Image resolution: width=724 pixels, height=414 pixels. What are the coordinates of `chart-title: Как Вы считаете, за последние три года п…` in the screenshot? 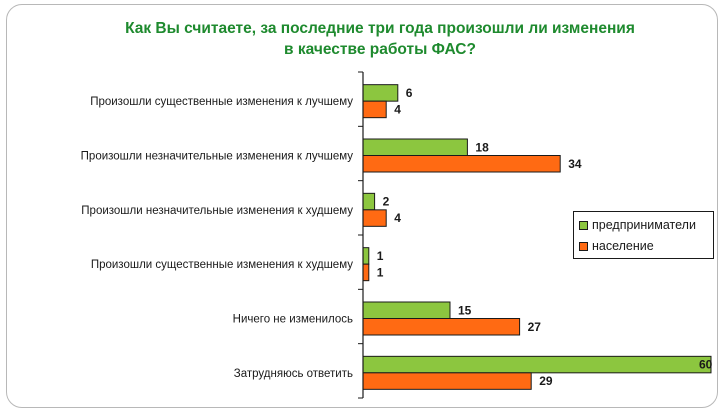 It's located at (362, 39).